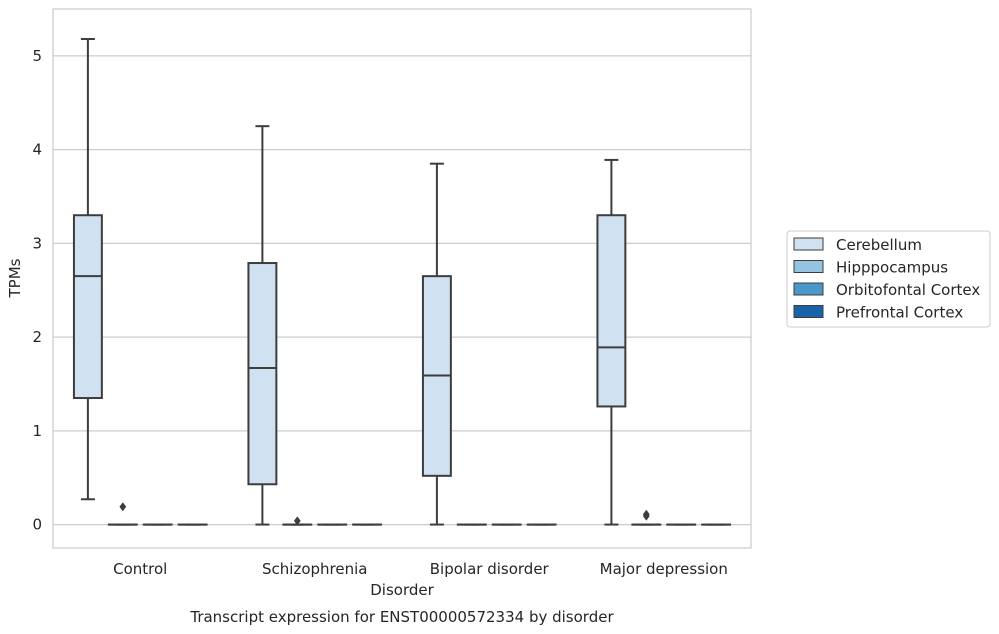 The image size is (999, 634). What do you see at coordinates (37, 525) in the screenshot?
I see `y-tick-label: 0` at bounding box center [37, 525].